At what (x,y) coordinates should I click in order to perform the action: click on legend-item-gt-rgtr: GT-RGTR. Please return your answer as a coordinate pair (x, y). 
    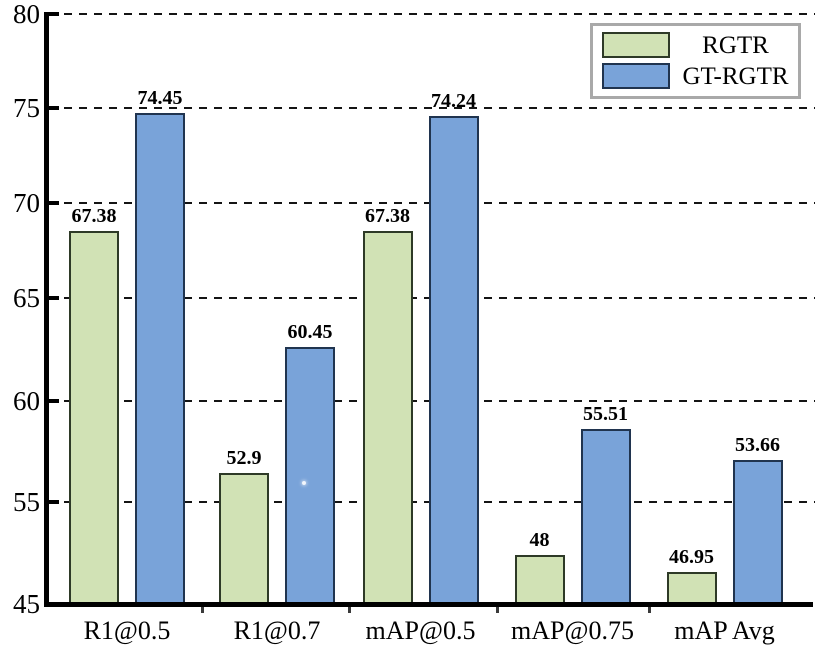
    Looking at the image, I should click on (695, 77).